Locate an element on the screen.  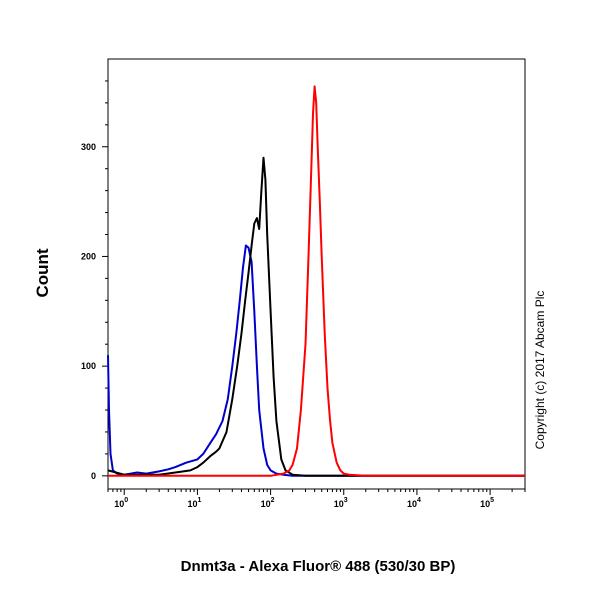
y-axis-ticks: 0 100 200 300 is located at coordinates (94, 280).